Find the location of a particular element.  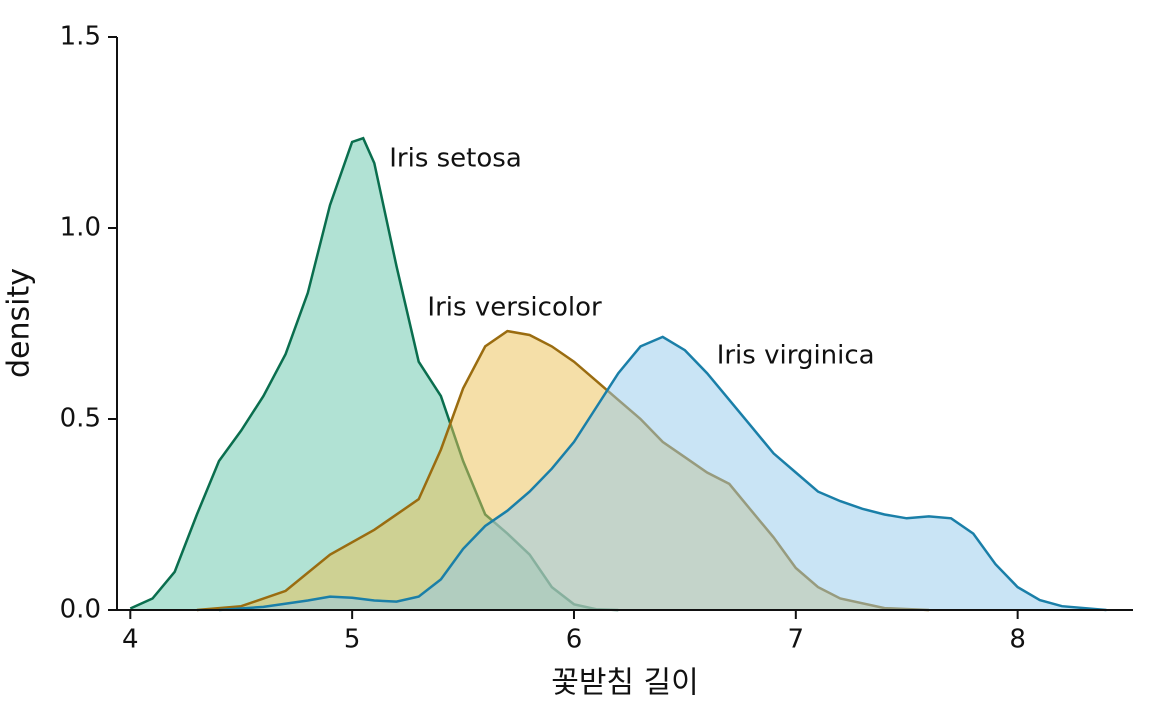

x-tick-label: 7 is located at coordinates (796, 640).